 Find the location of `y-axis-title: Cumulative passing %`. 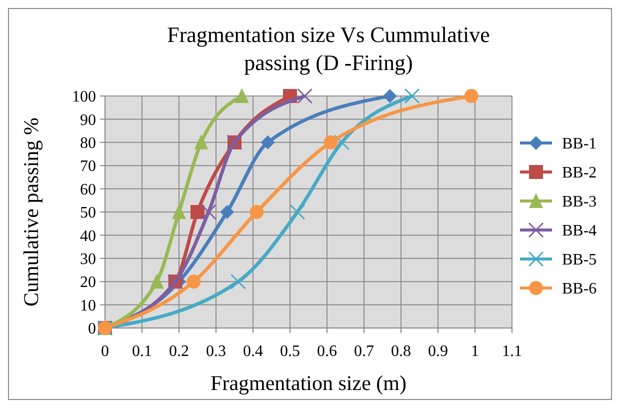

y-axis-title: Cumulative passing % is located at coordinates (31, 212).